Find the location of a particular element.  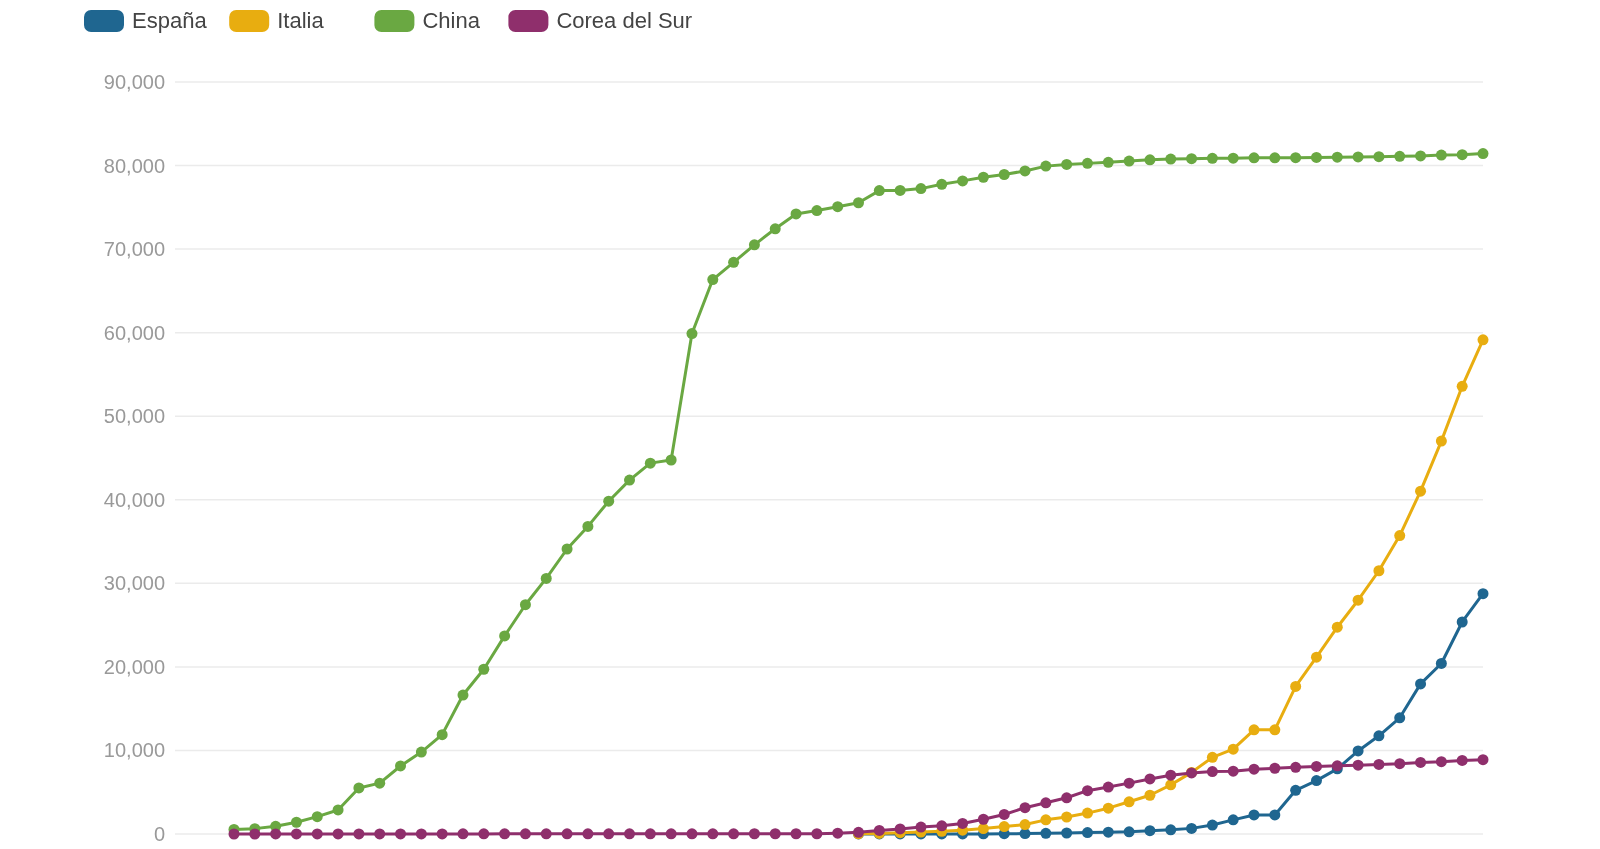

y-tick-label: 60,000 is located at coordinates (134, 332).